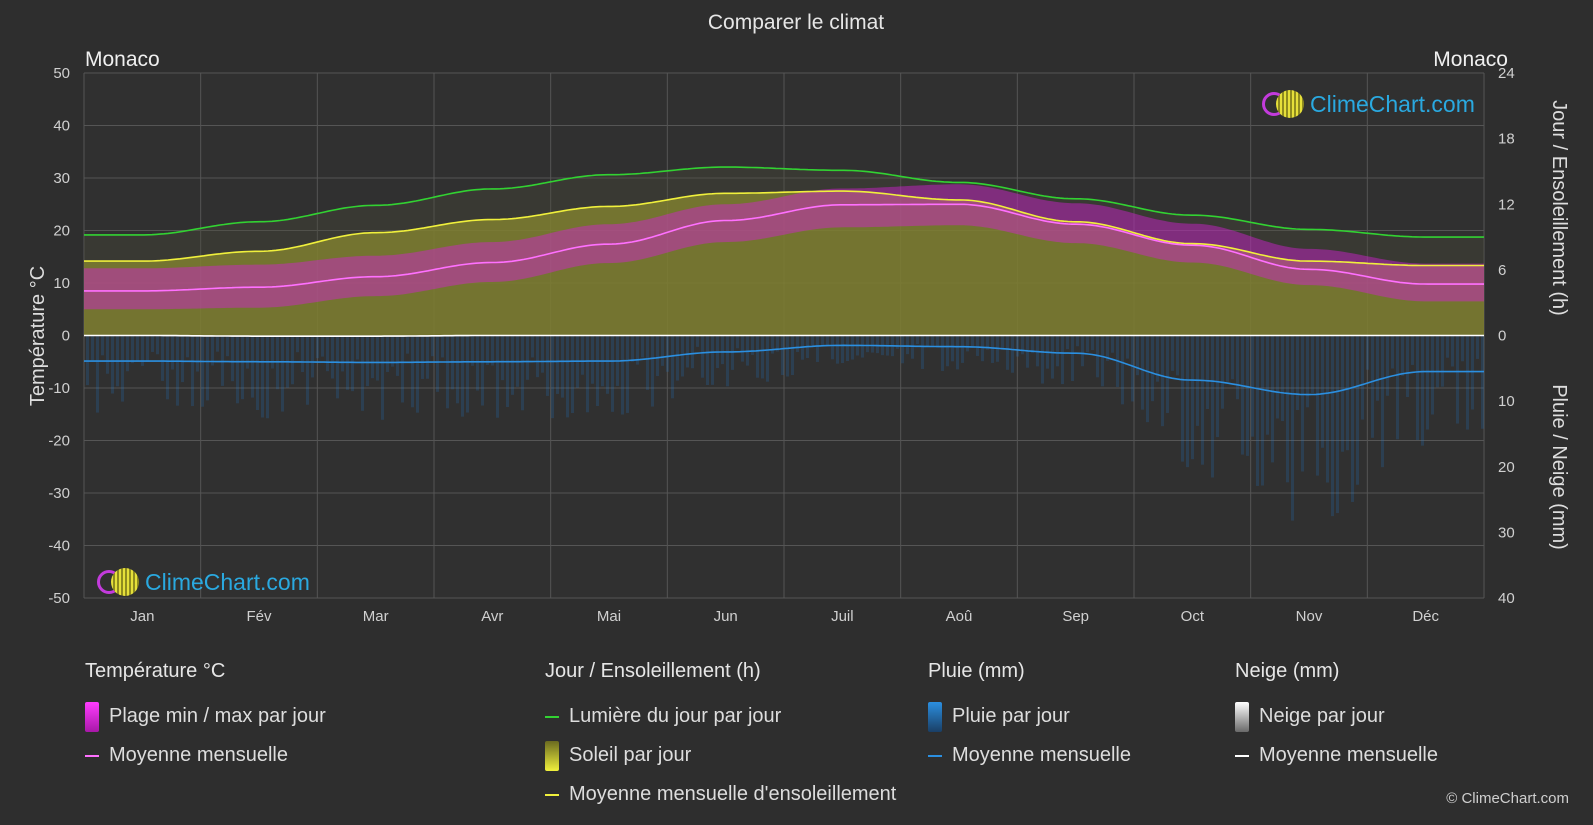  What do you see at coordinates (1506, 204) in the screenshot?
I see `tick-label-right-hours: 12` at bounding box center [1506, 204].